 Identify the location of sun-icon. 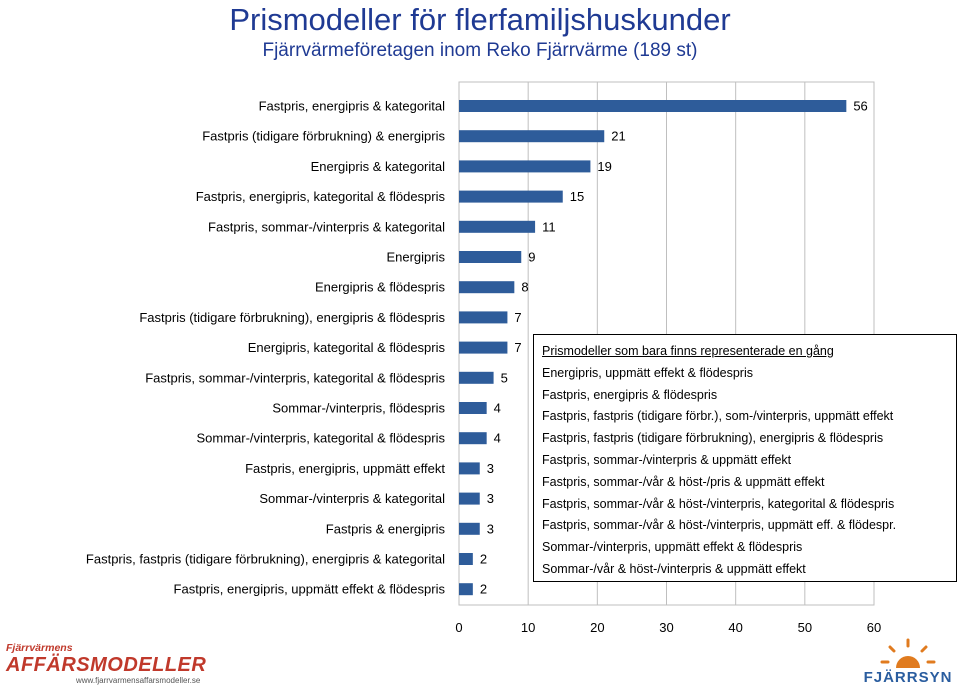
(908, 653).